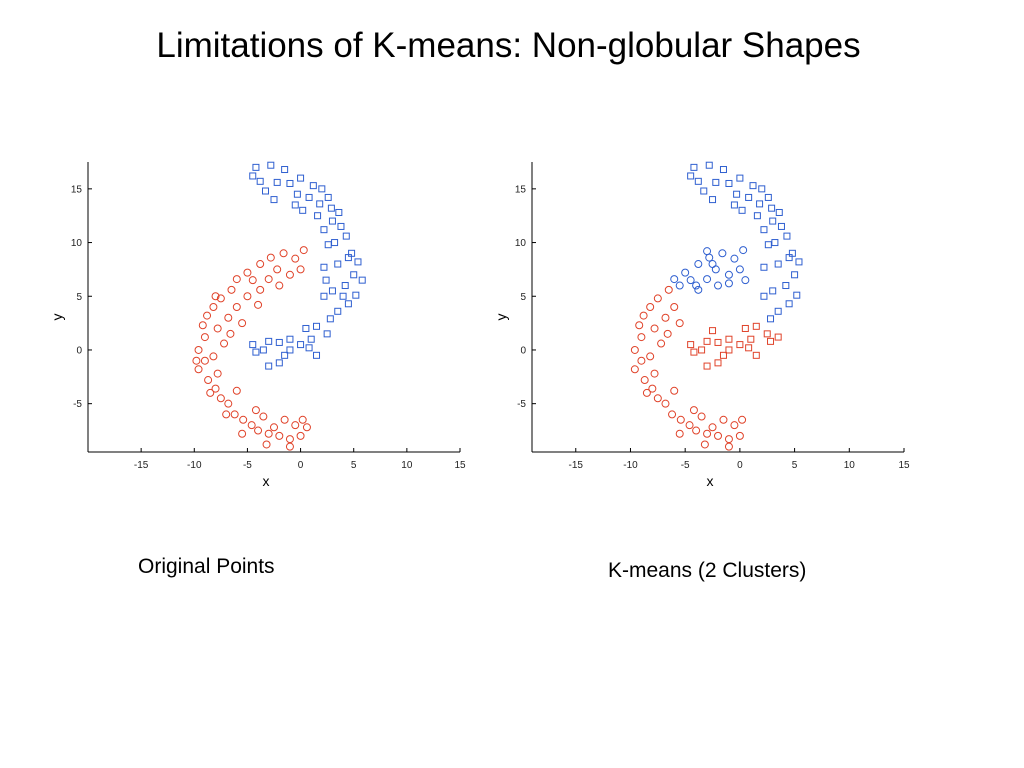 The image size is (1024, 768). What do you see at coordinates (206, 566) in the screenshot?
I see `caption-original-points: Original Points` at bounding box center [206, 566].